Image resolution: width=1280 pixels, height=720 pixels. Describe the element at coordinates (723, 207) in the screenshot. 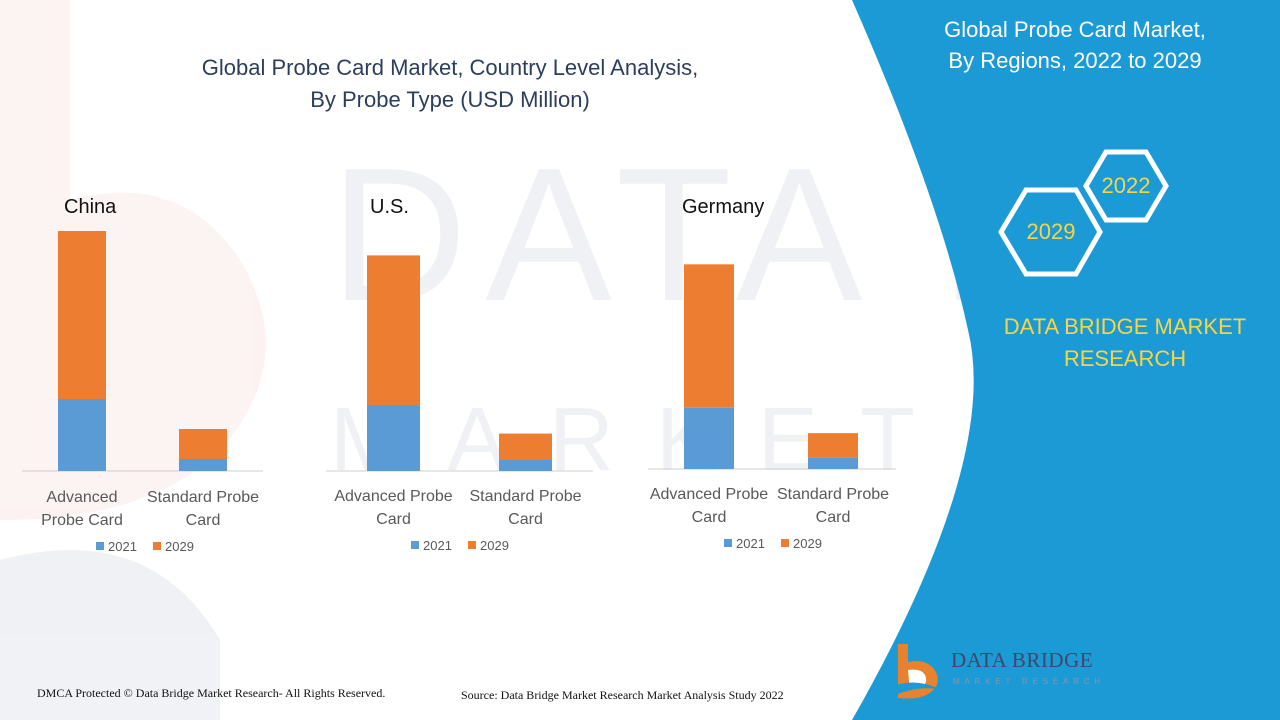

I see `country-title: Germany` at that location.